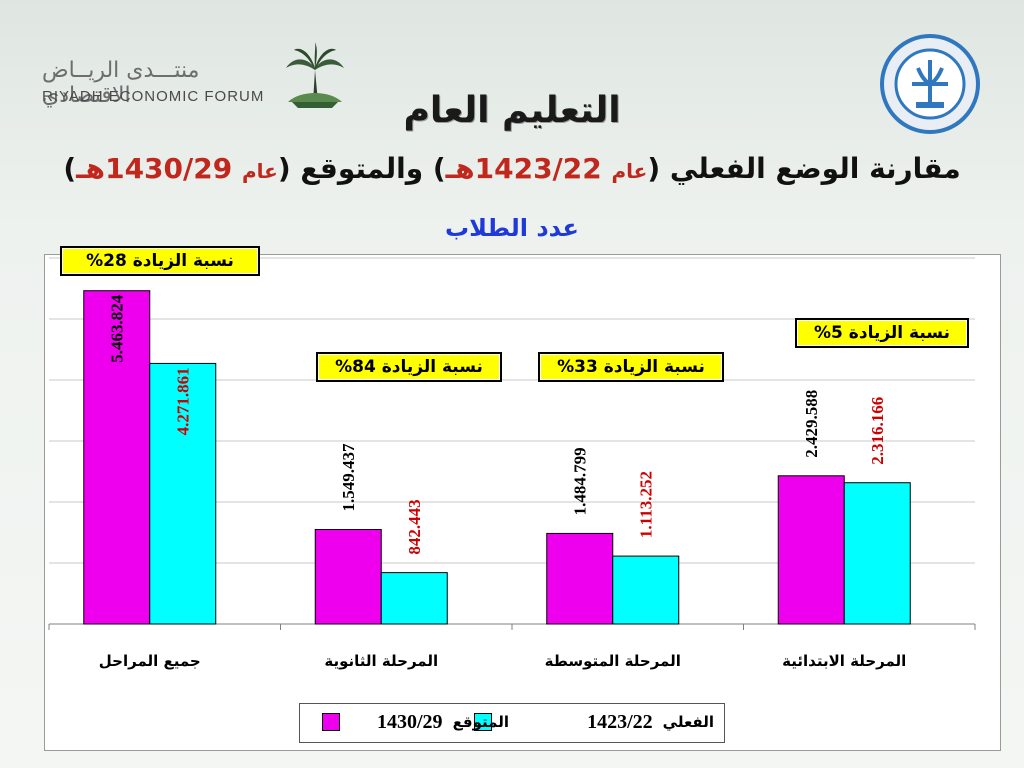 This screenshot has height=768, width=1024. I want to click on subtitle-year1-suffix: هـ, so click(460, 168).